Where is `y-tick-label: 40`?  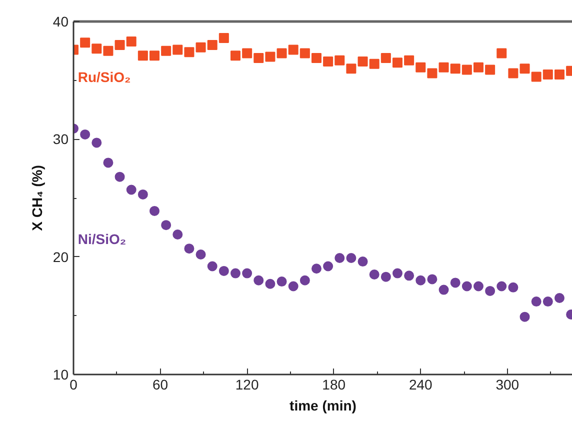
y-tick-label: 40 is located at coordinates (60, 22).